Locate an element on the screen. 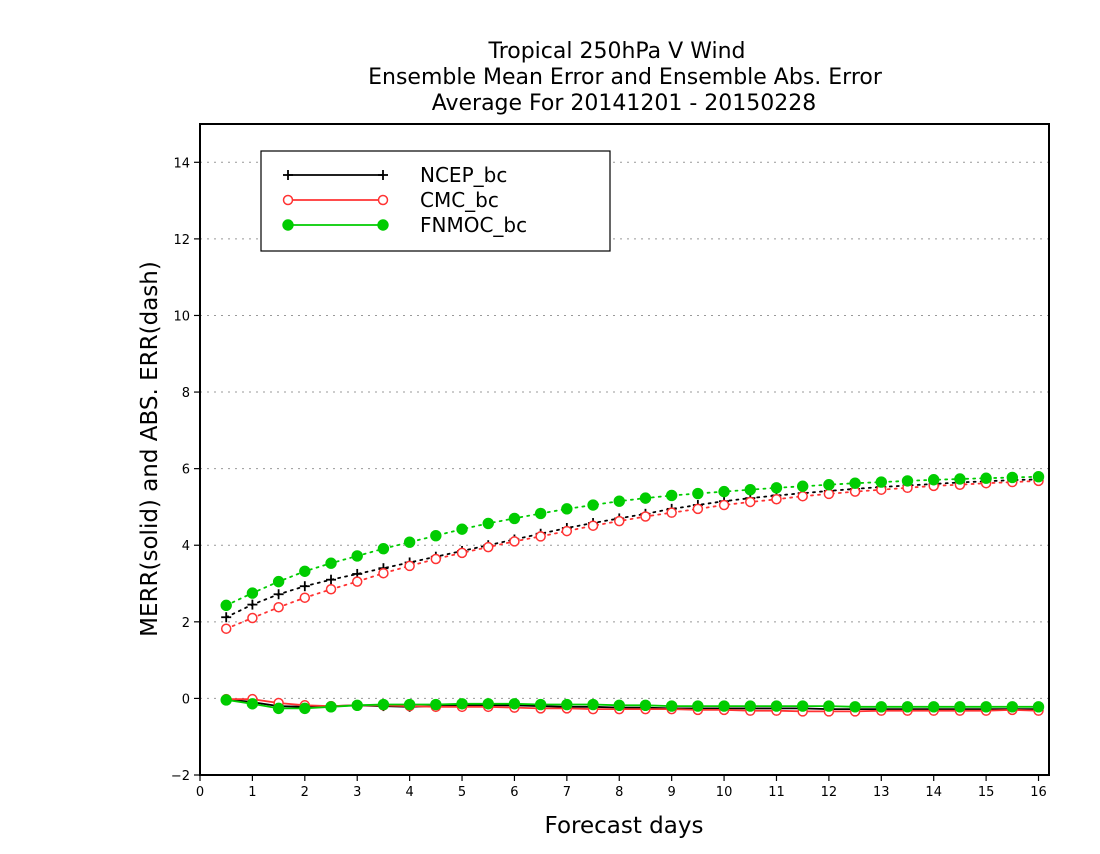 This screenshot has width=1100, height=854. x-tick-label: 8 is located at coordinates (619, 792).